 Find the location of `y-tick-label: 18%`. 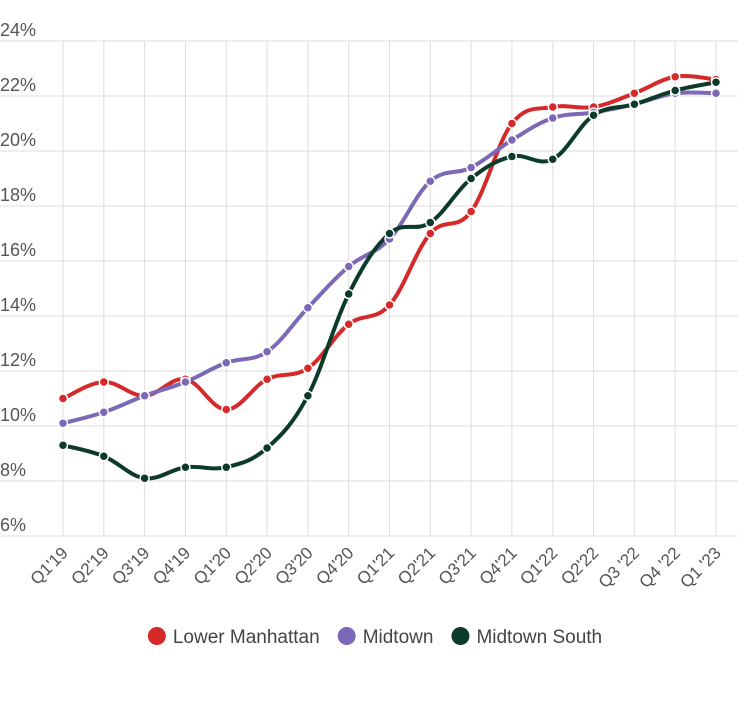

y-tick-label: 18% is located at coordinates (18, 195).